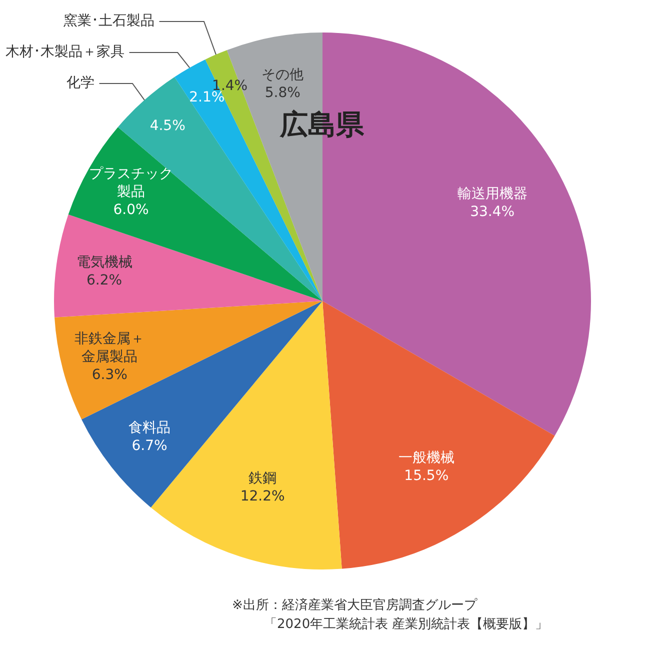  What do you see at coordinates (426, 476) in the screenshot?
I see `data-label: 15.5%` at bounding box center [426, 476].